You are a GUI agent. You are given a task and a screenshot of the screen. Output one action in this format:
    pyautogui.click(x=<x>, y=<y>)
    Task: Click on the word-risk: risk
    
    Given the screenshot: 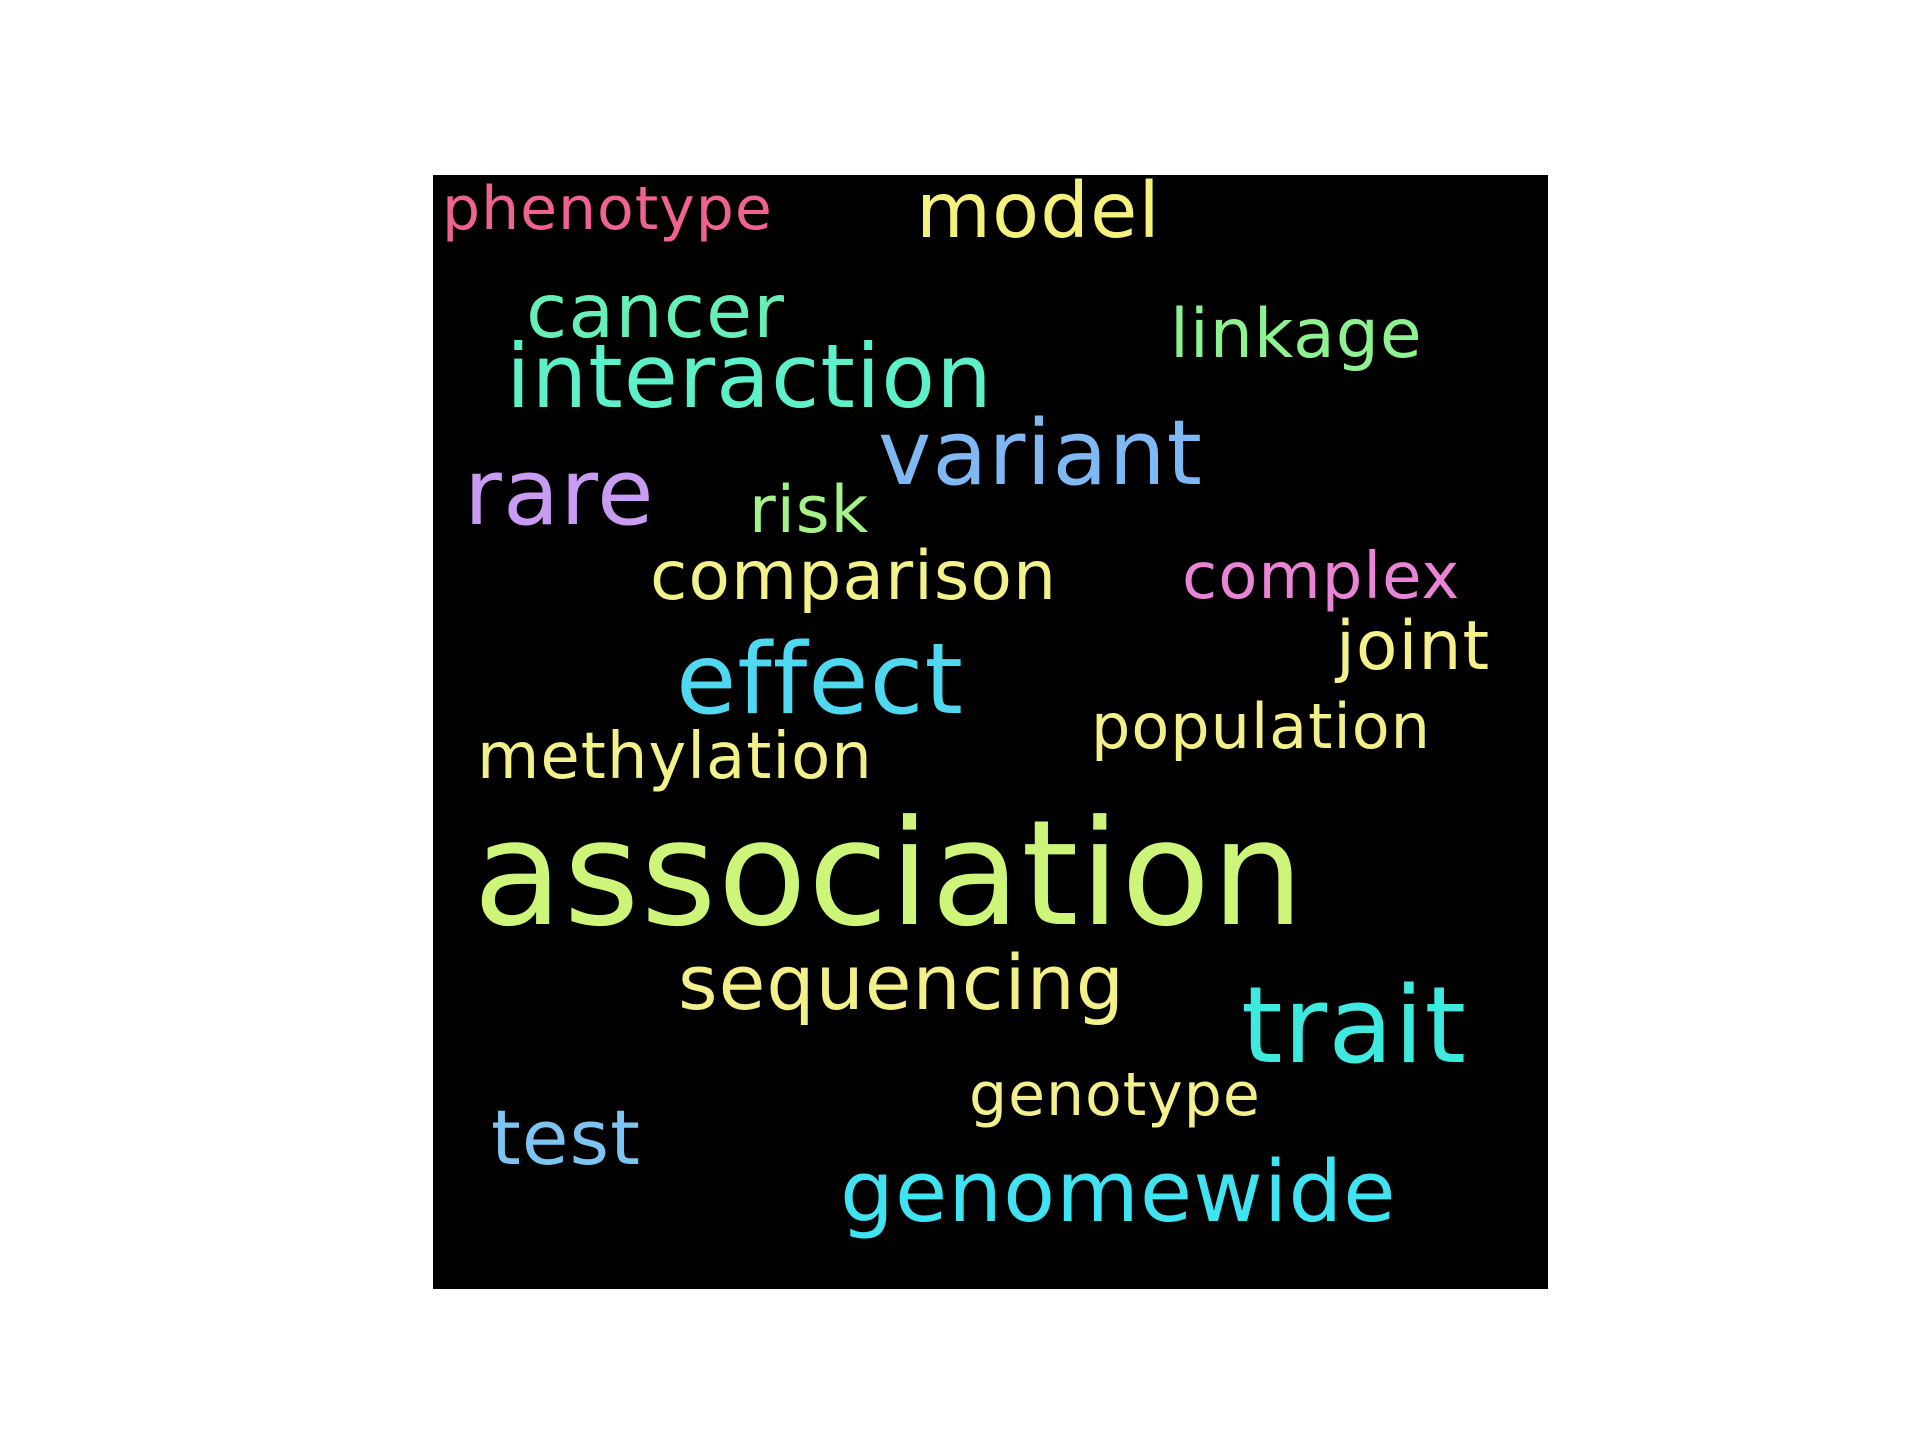 What is the action you would take?
    pyautogui.click(x=809, y=510)
    